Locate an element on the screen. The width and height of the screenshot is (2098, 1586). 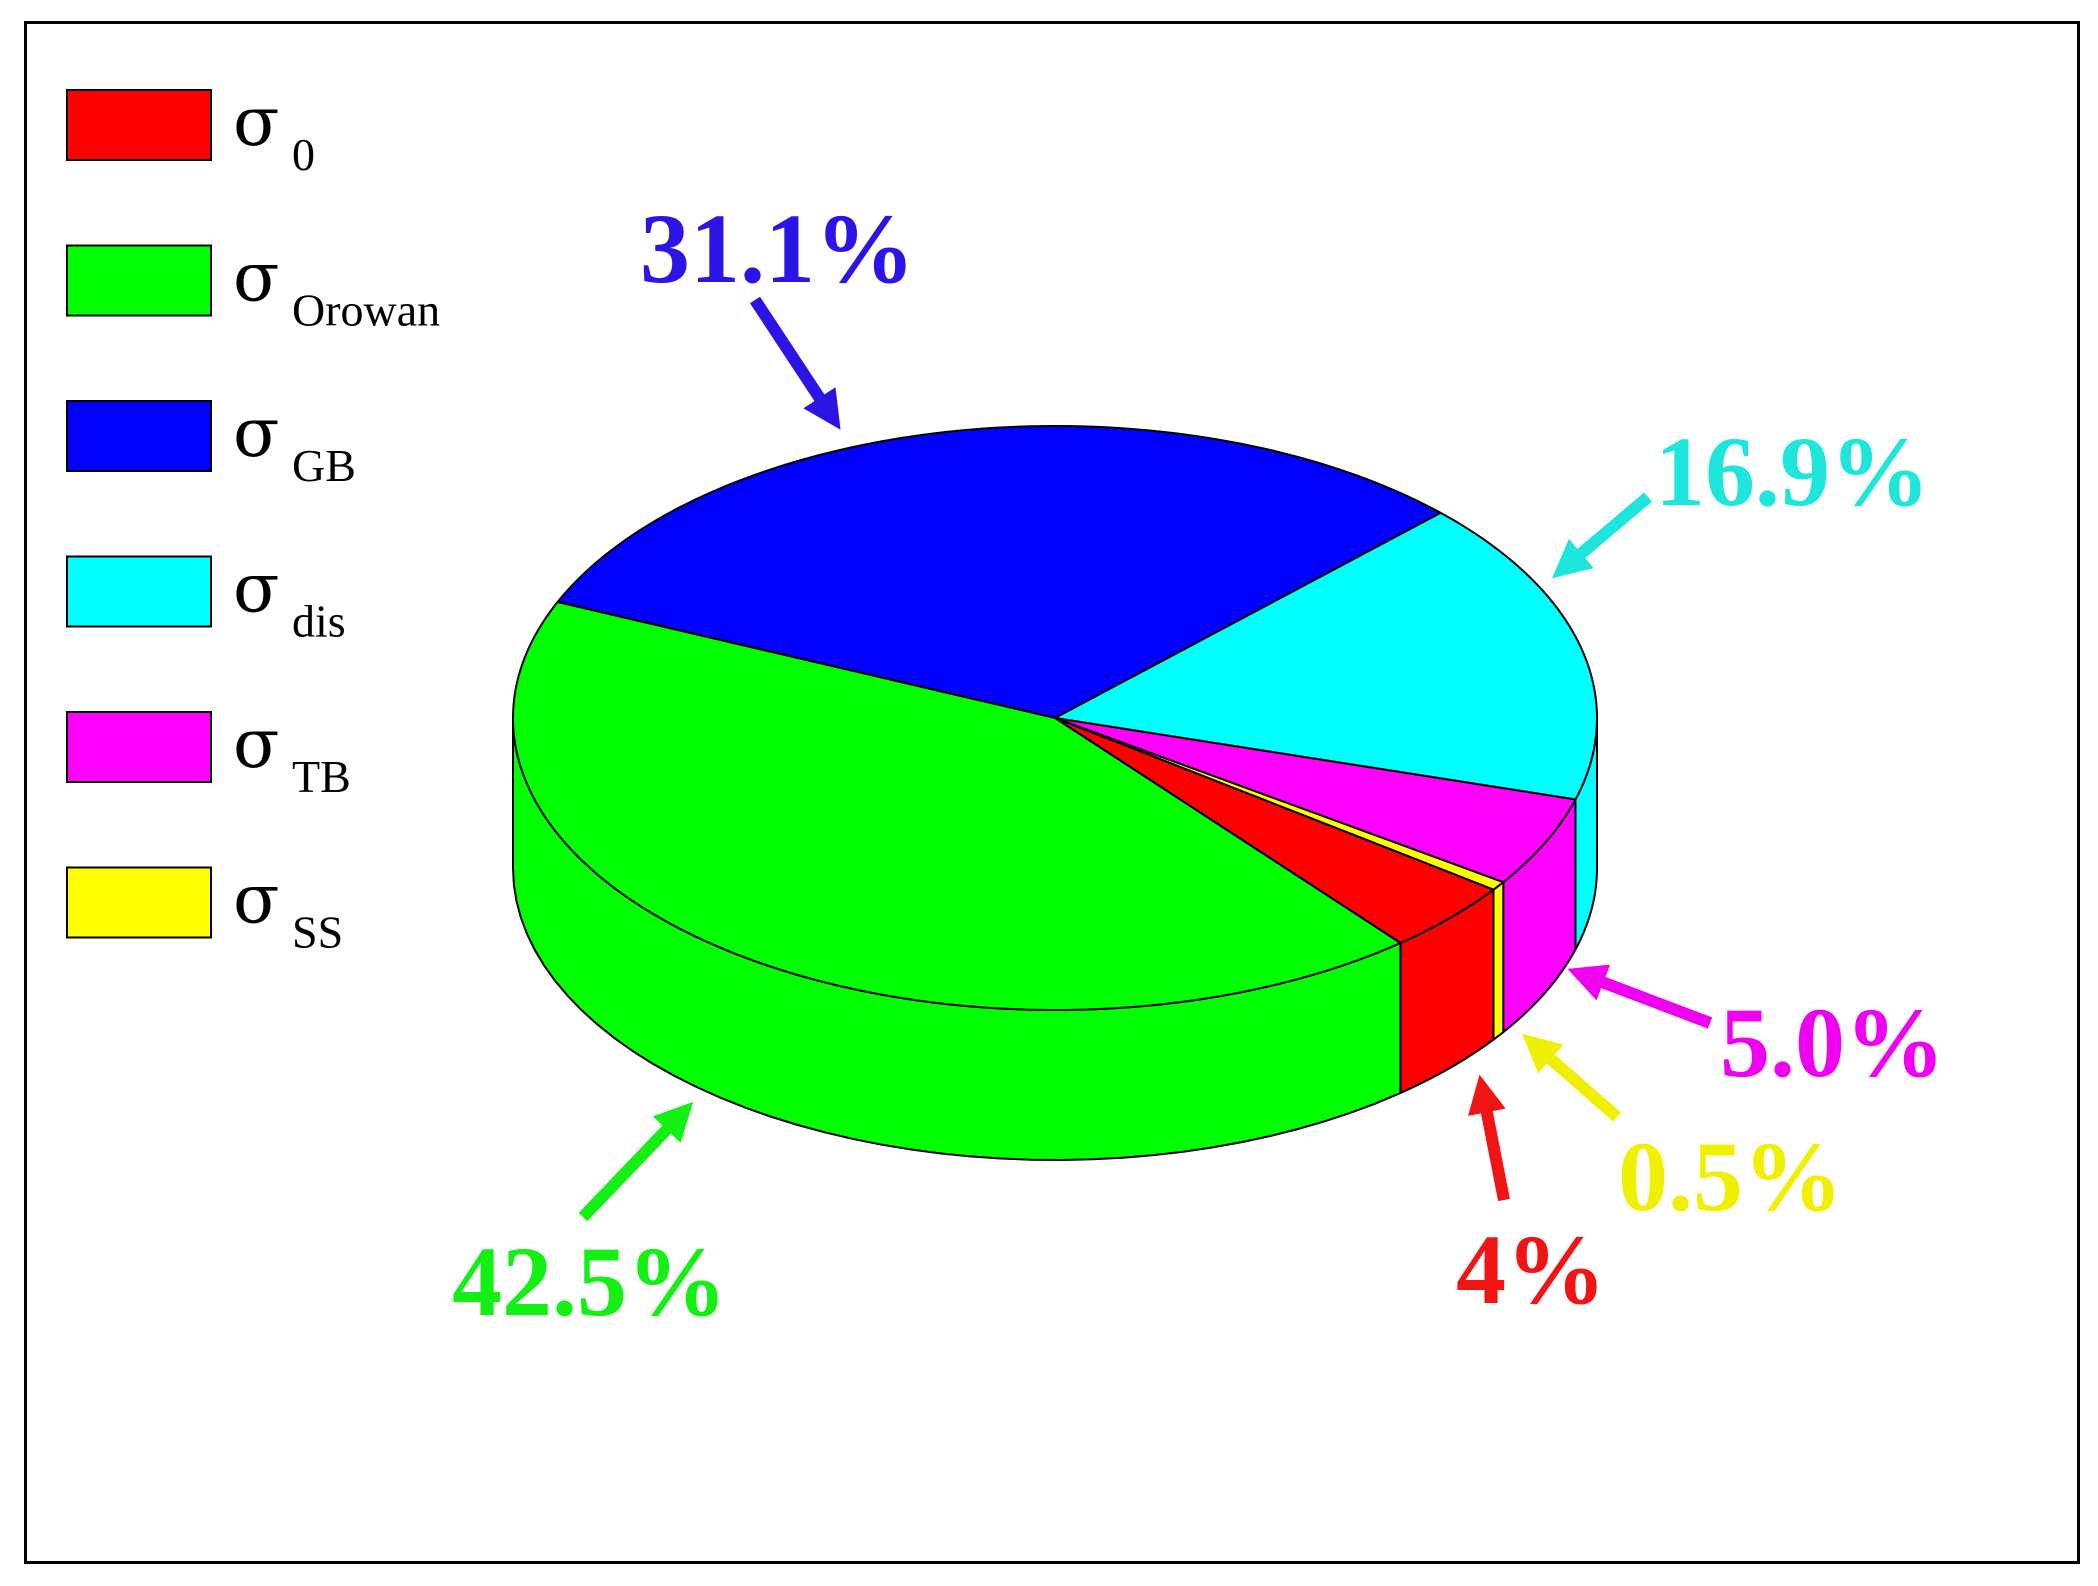
legend-item-sigma-tb: σ TB is located at coordinates (208, 753).